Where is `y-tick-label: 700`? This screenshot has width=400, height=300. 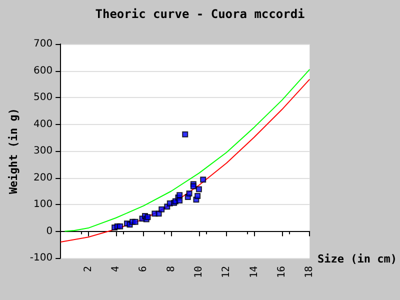
y-tick-label: 700 is located at coordinates (43, 44).